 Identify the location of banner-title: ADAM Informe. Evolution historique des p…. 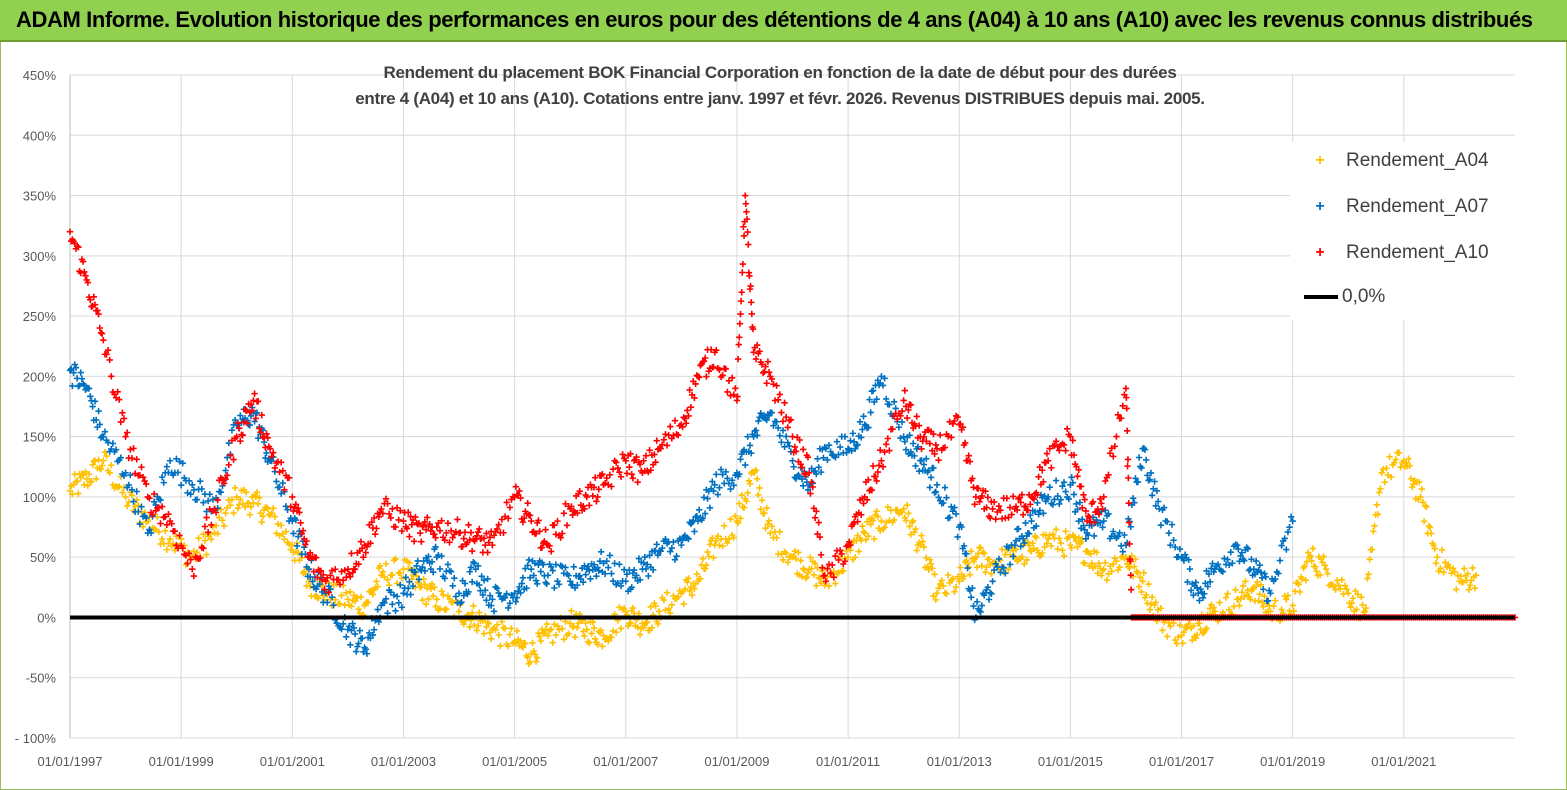
(774, 19).